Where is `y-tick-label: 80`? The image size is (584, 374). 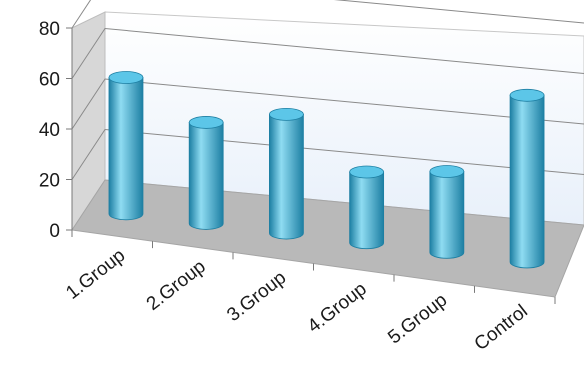
y-tick-label: 80 is located at coordinates (49, 29).